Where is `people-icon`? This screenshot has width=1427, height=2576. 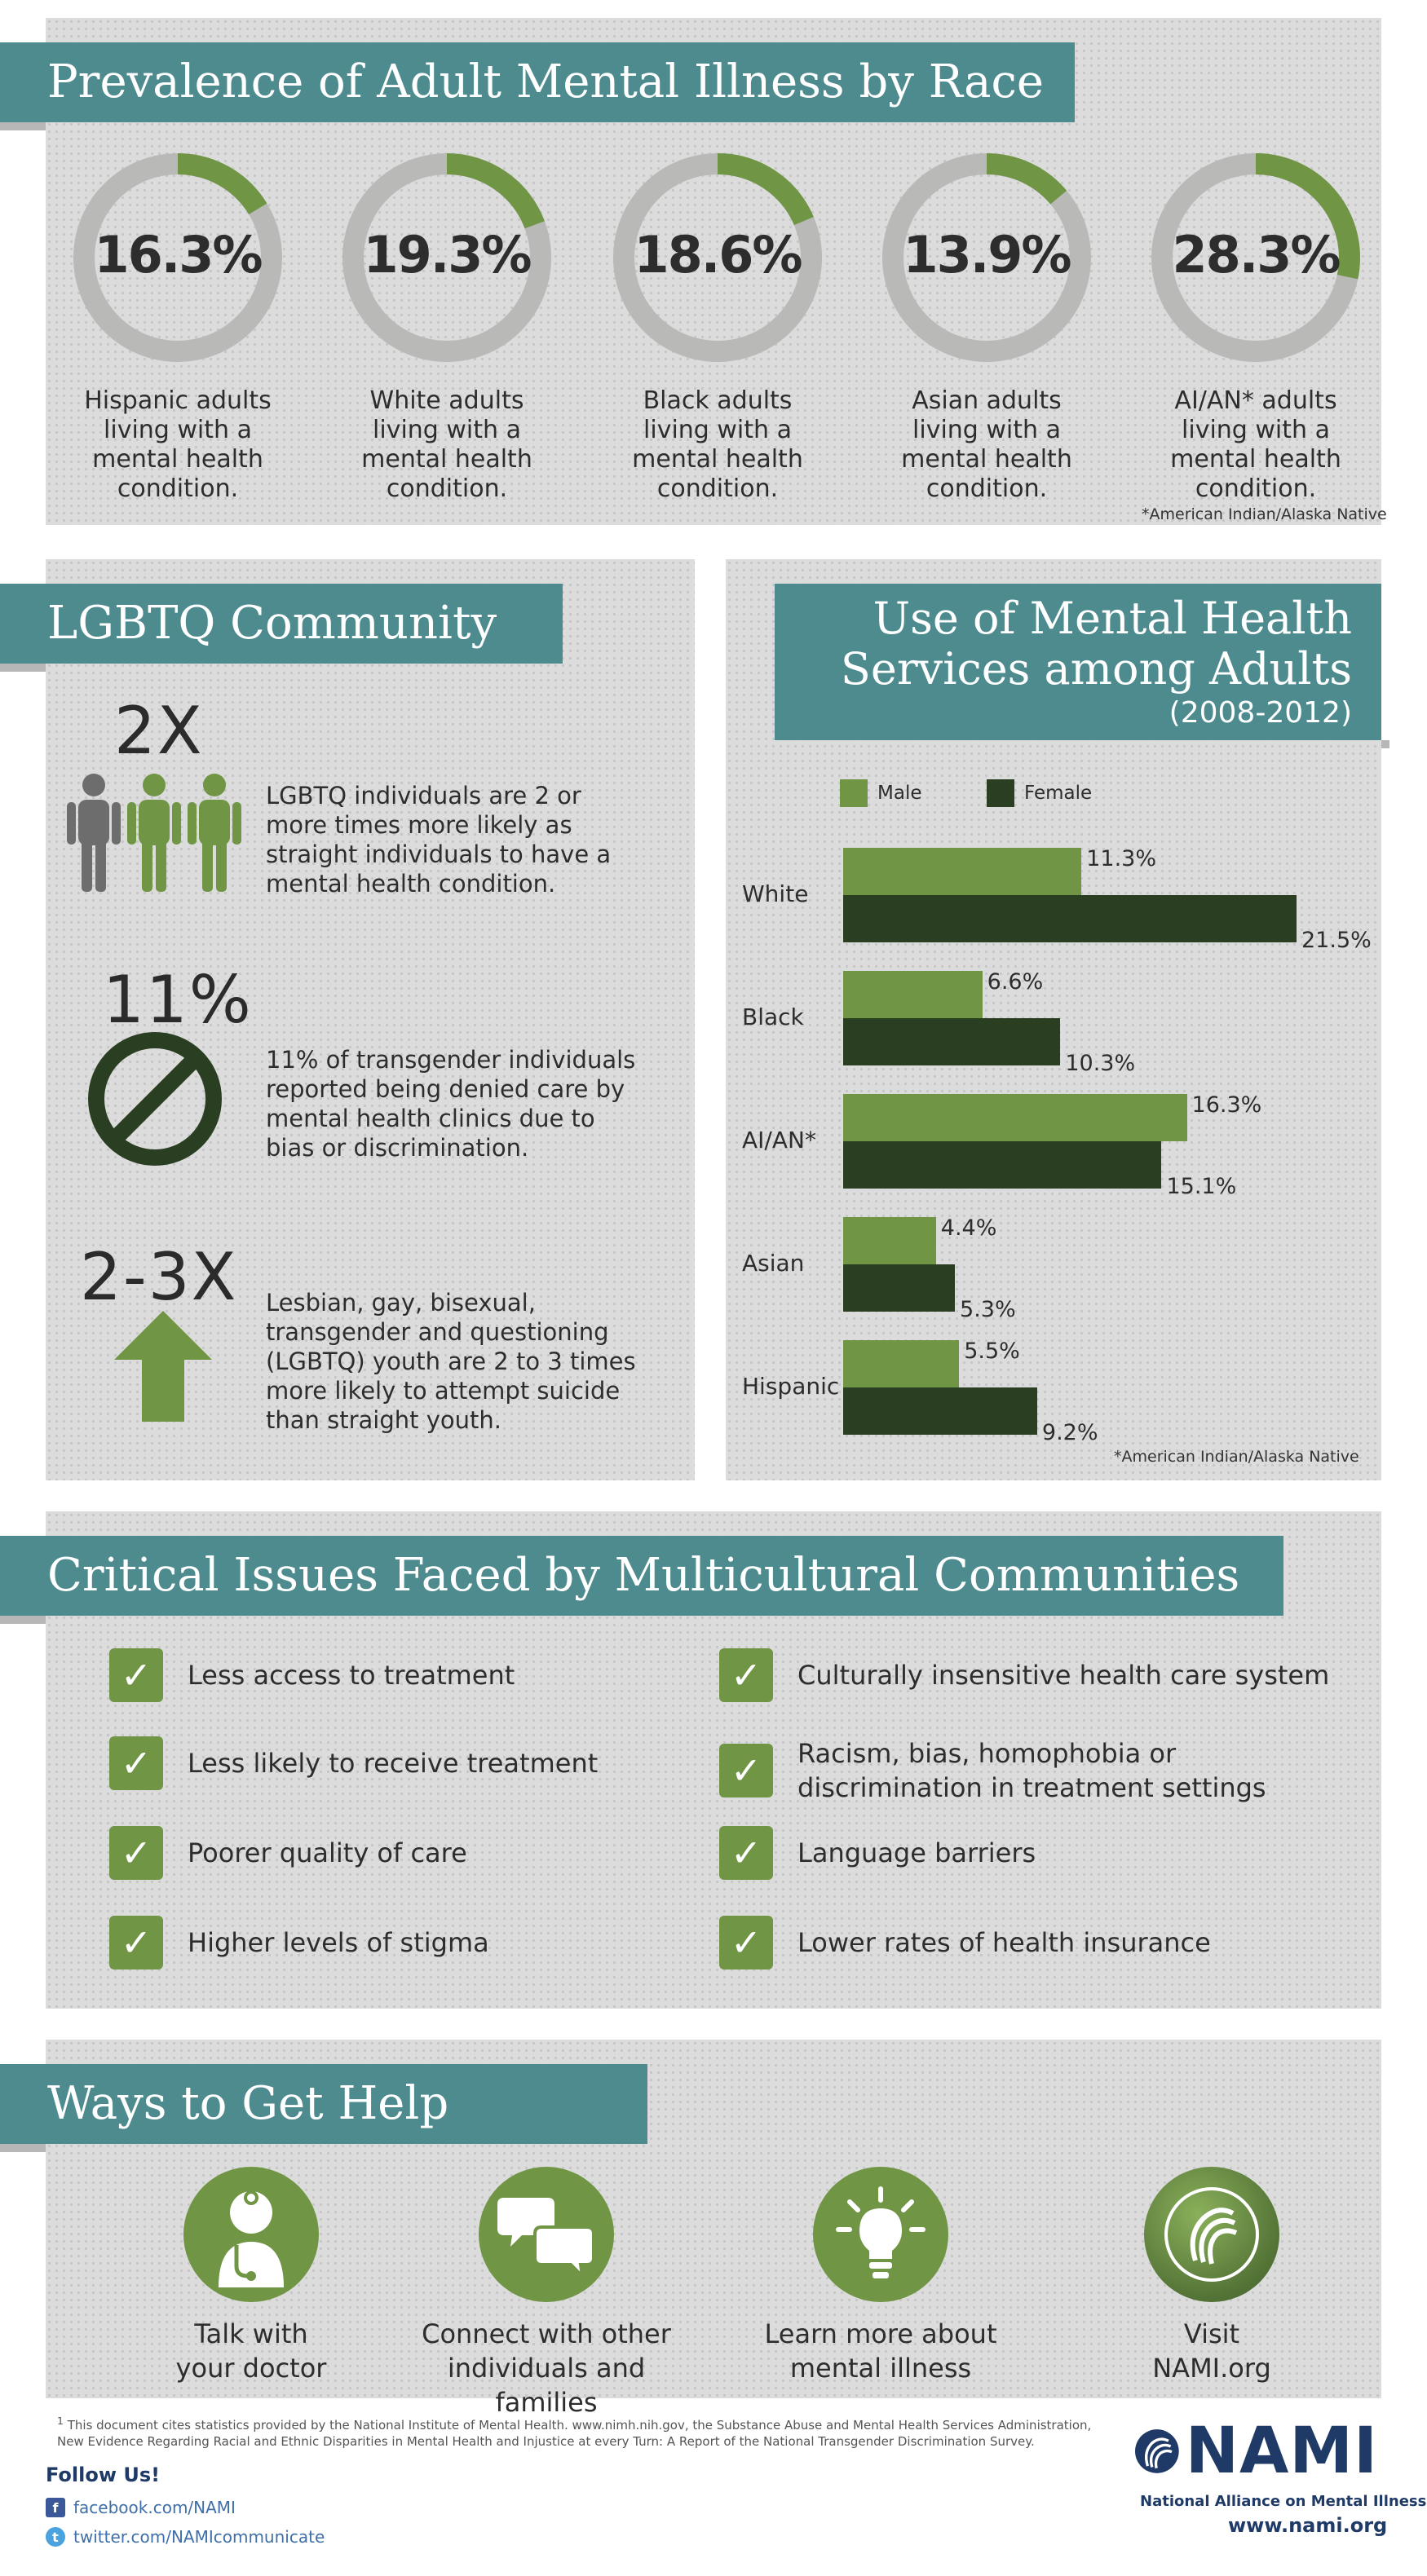
people-icon is located at coordinates (154, 833).